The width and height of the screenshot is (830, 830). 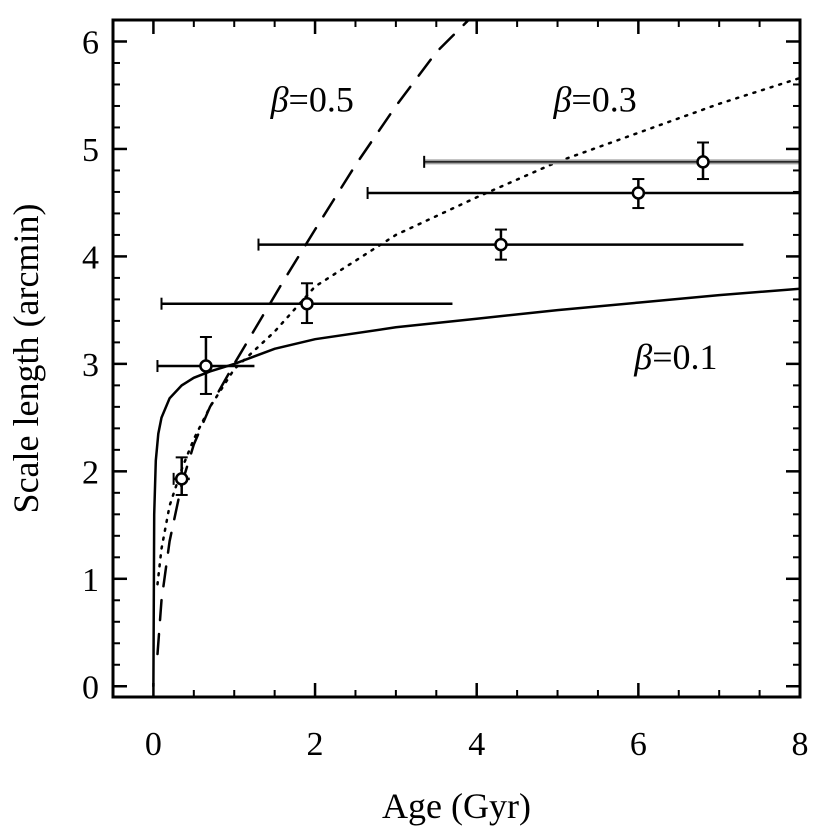 I want to click on curve-label: β=0.5, so click(x=312, y=99).